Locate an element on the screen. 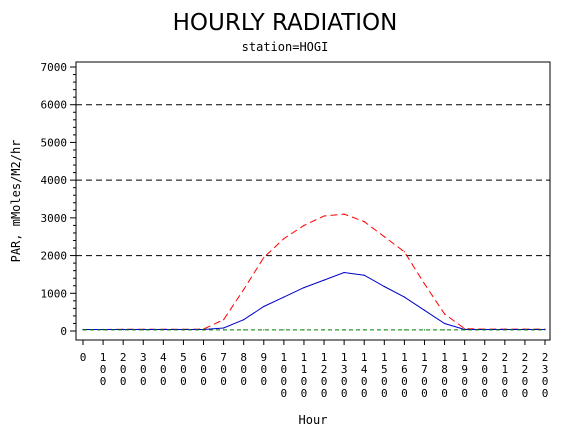  y-axis-label: PAR, mMoles/M2/hr is located at coordinates (16, 201).